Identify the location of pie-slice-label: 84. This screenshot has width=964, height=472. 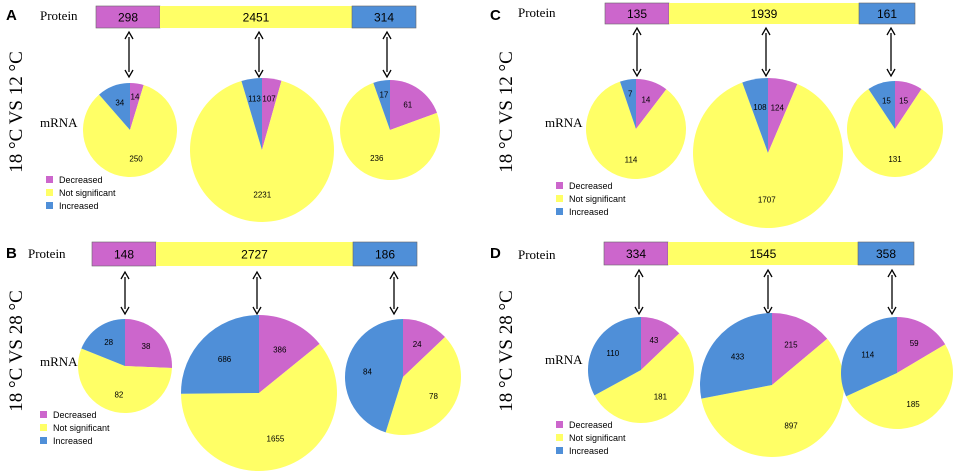
(367, 372).